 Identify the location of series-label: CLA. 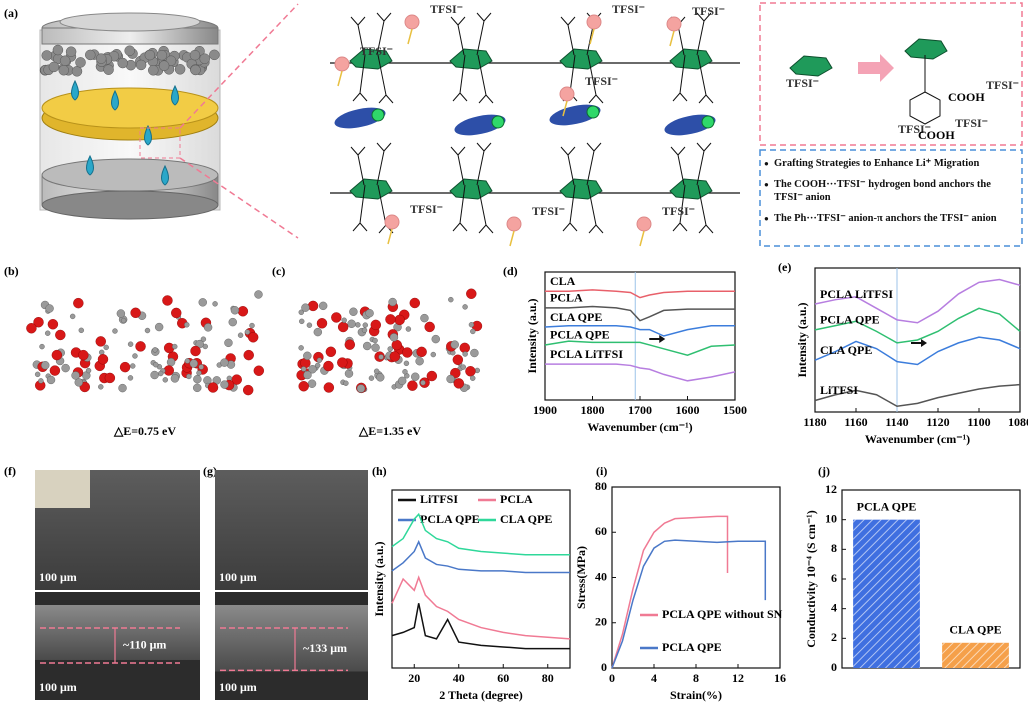
(563, 281).